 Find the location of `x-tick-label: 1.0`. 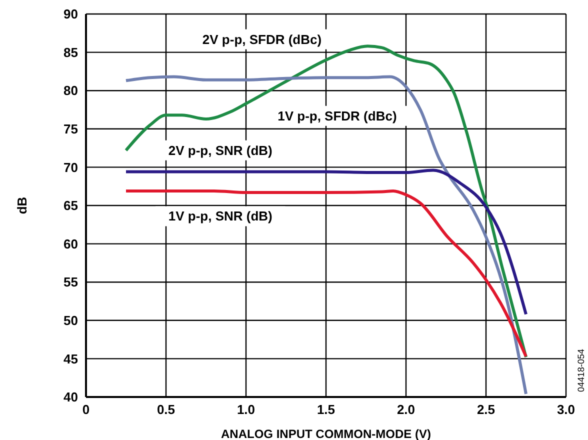

x-tick-label: 1.0 is located at coordinates (246, 410).